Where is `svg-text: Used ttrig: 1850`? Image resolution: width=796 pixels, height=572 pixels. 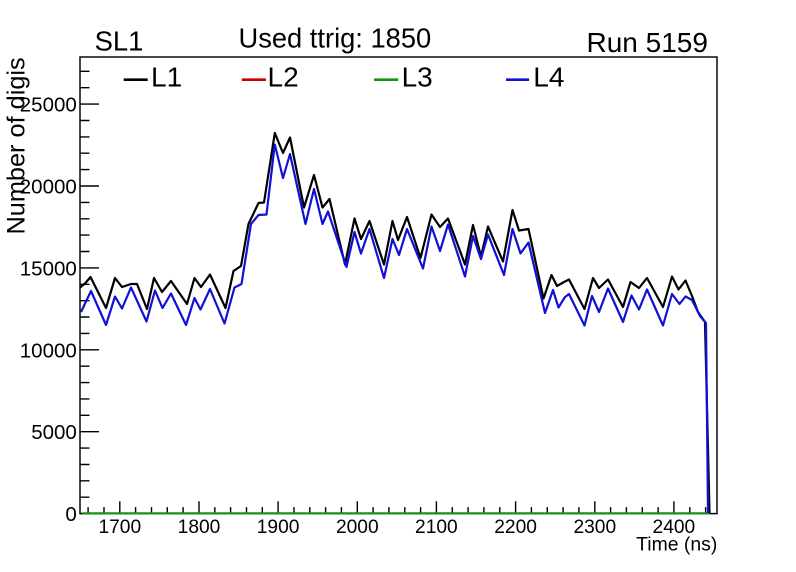
svg-text: Used ttrig: 1850 is located at coordinates (335, 38).